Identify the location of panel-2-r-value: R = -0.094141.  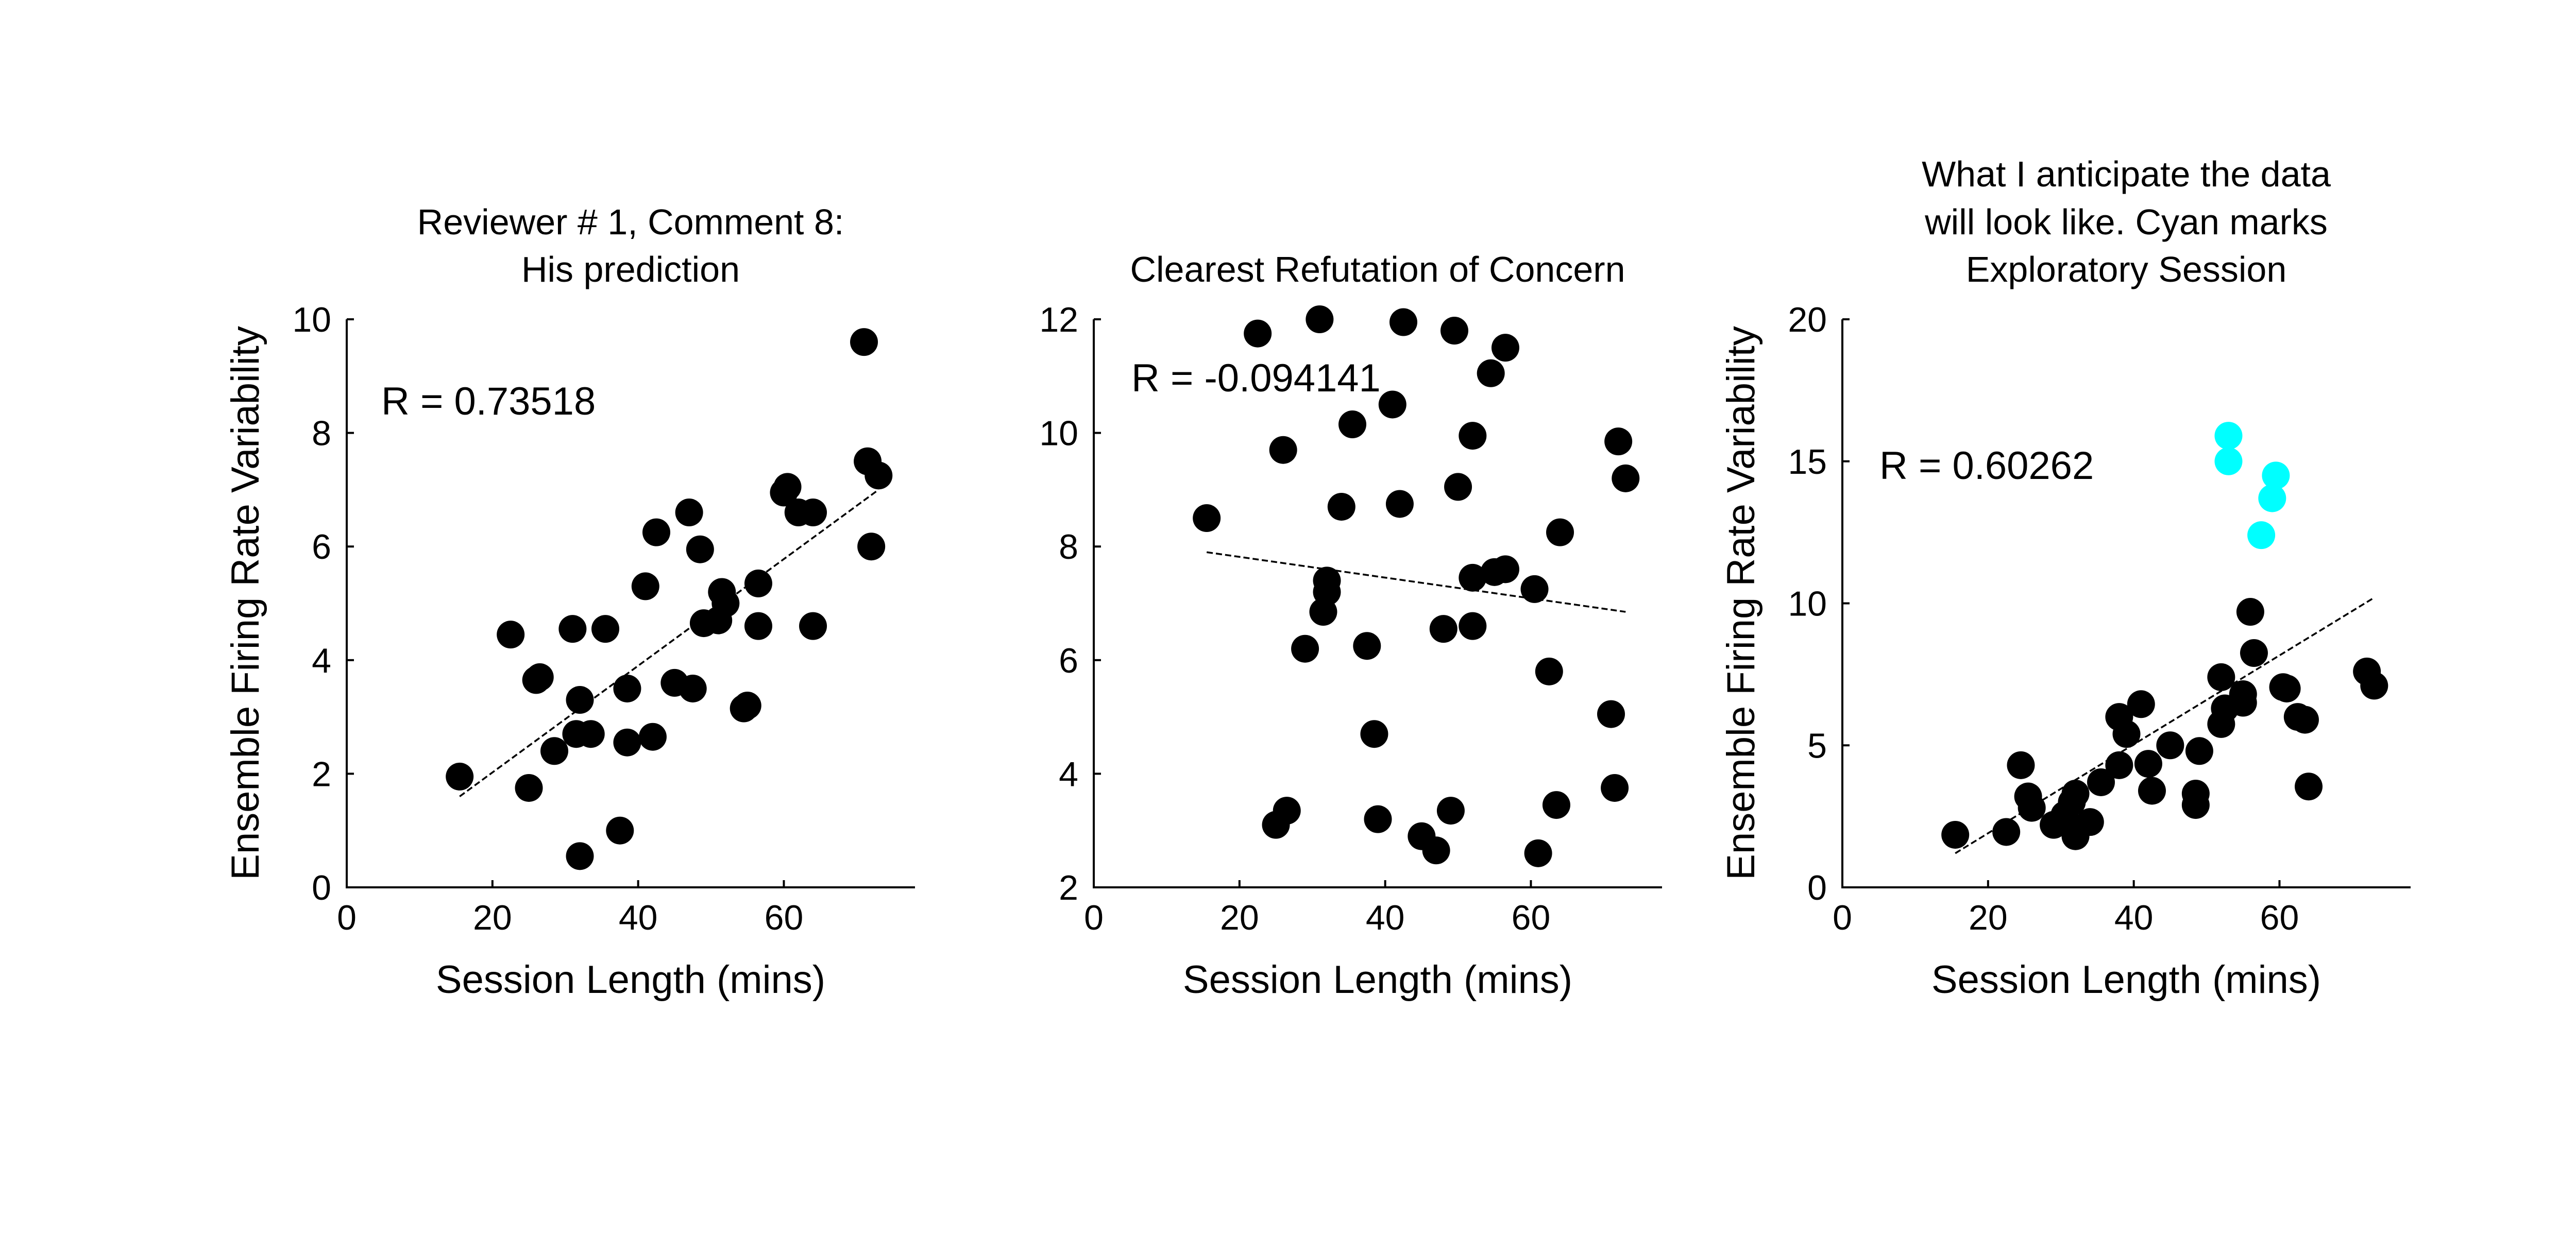
(1256, 378).